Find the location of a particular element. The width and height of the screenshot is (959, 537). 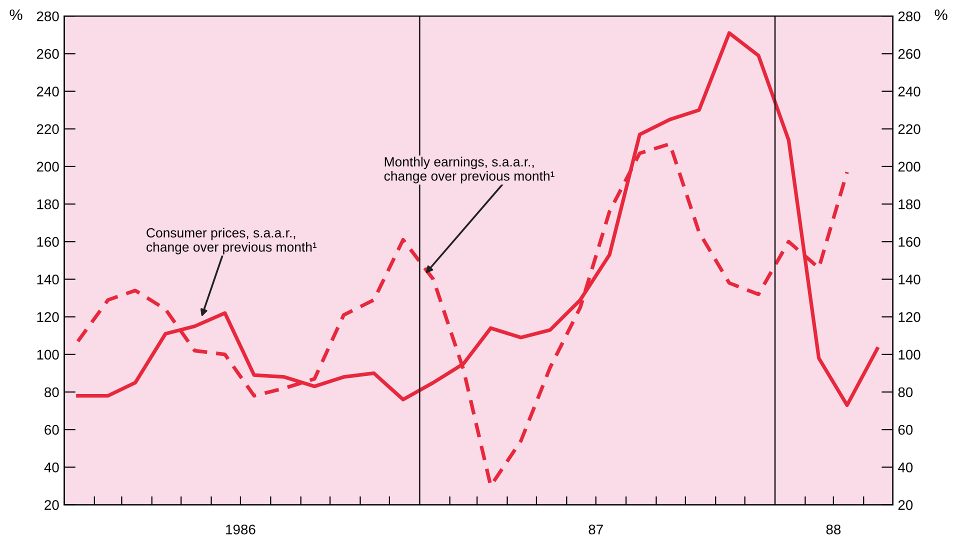

y2-tick-label: 40 is located at coordinates (905, 467).